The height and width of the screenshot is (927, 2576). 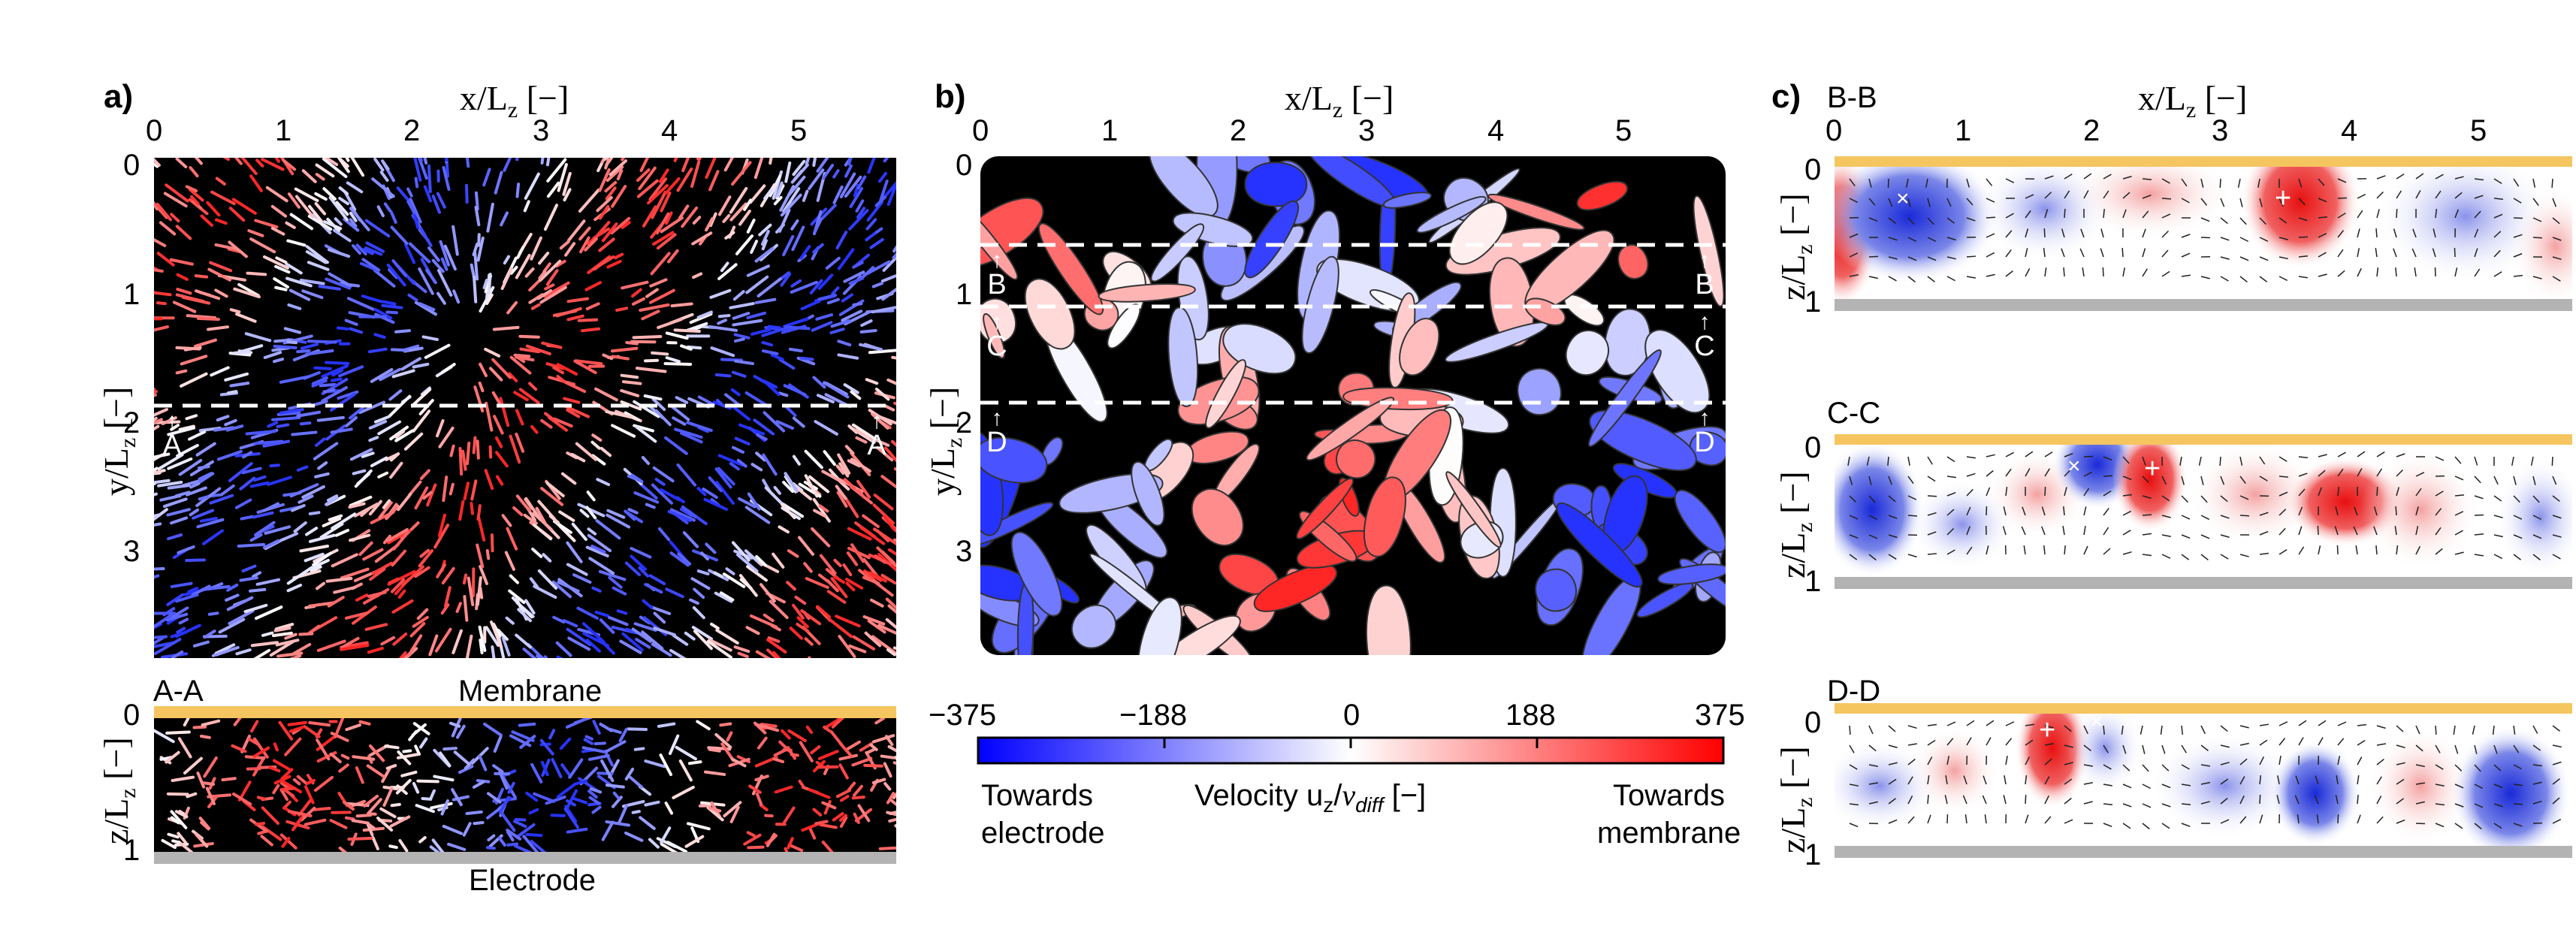 I want to click on section-d-z-tick: 1, so click(x=1813, y=854).